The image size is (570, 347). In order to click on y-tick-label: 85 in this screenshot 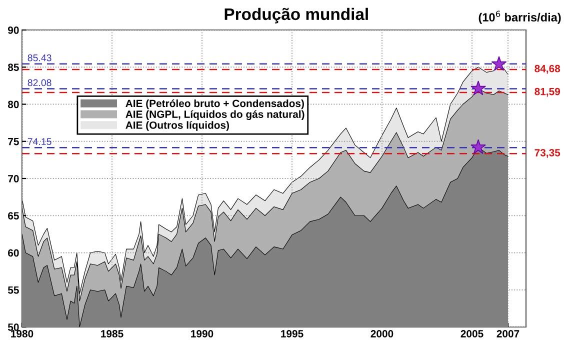, I will do `click(13, 67)`.